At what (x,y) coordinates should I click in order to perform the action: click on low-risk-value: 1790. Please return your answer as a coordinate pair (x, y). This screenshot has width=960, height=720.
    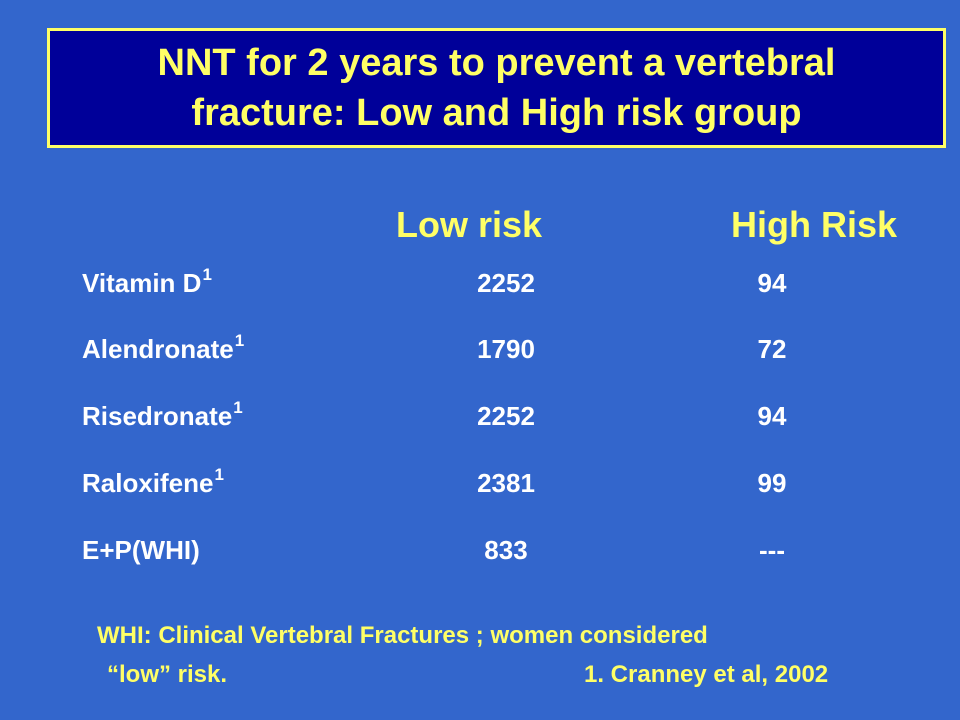
    Looking at the image, I should click on (506, 349).